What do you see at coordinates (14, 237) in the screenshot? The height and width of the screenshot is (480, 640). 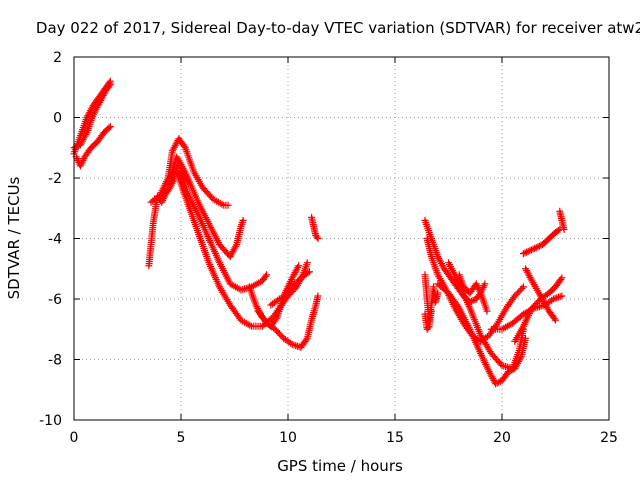 I see `y-axis-label: SDTVAR / TECUs` at bounding box center [14, 237].